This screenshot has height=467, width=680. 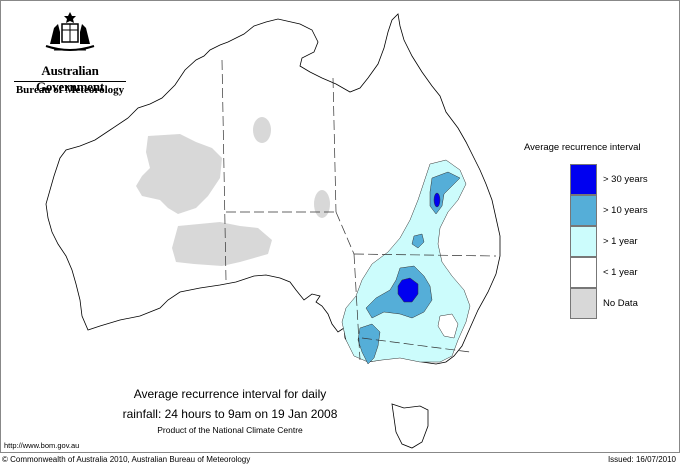 What do you see at coordinates (70, 31) in the screenshot?
I see `coat-of-arms-icon` at bounding box center [70, 31].